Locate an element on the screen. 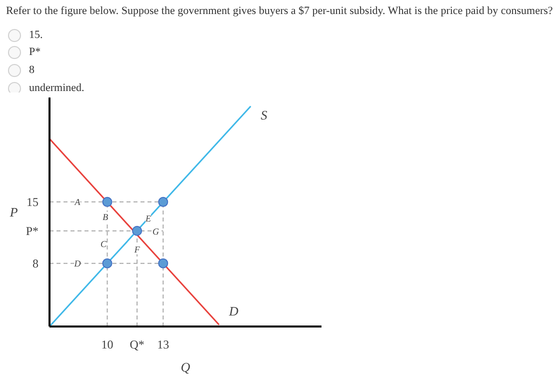 The width and height of the screenshot is (560, 387). x-tick-label: 10 is located at coordinates (107, 345).